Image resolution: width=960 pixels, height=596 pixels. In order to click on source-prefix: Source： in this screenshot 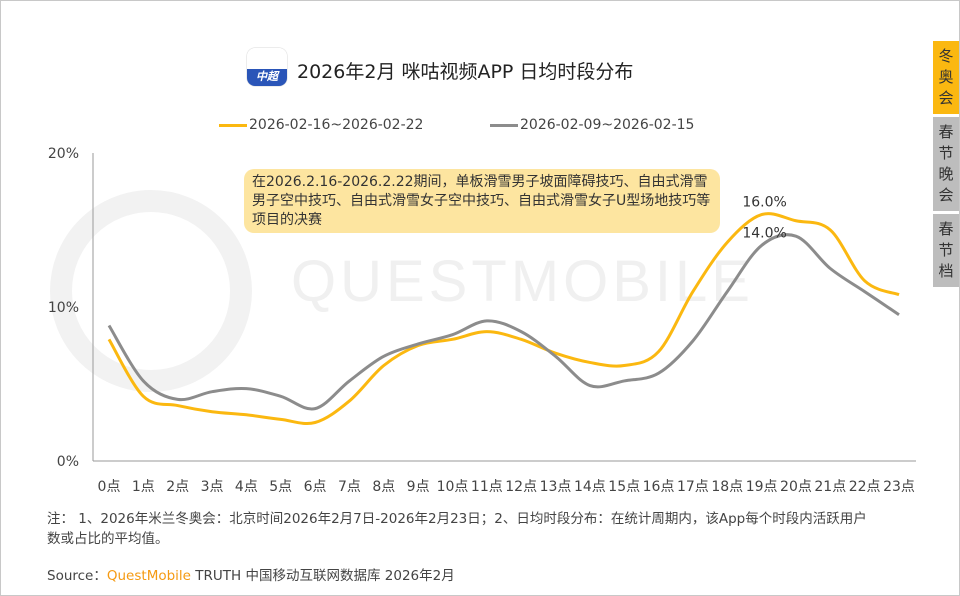, I will do `click(77, 576)`.